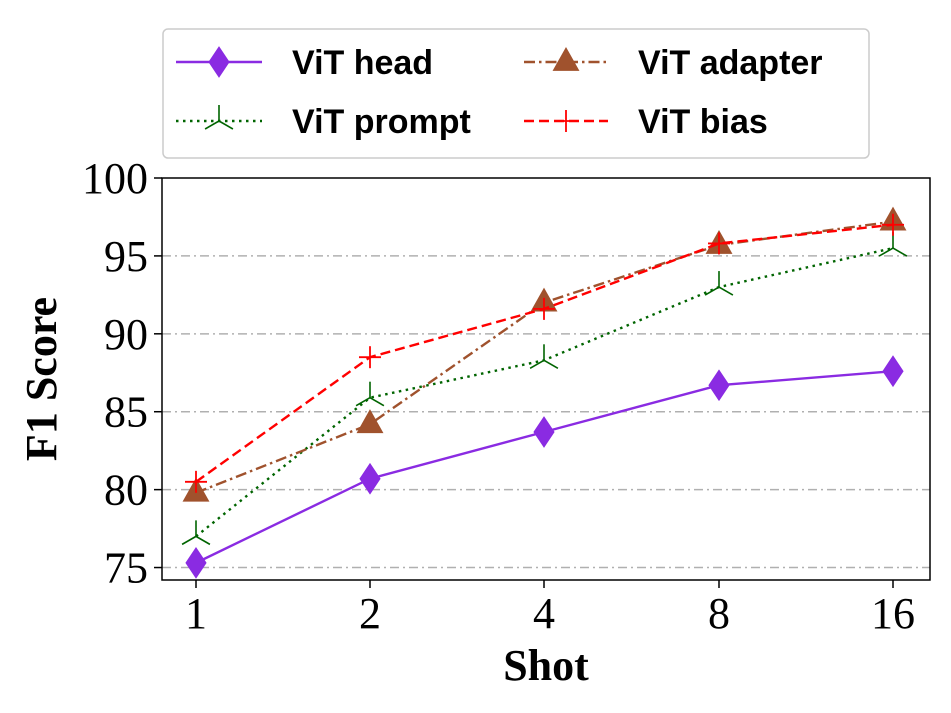 This screenshot has height=713, width=951. I want to click on x-tick-label-1: 1, so click(196, 613).